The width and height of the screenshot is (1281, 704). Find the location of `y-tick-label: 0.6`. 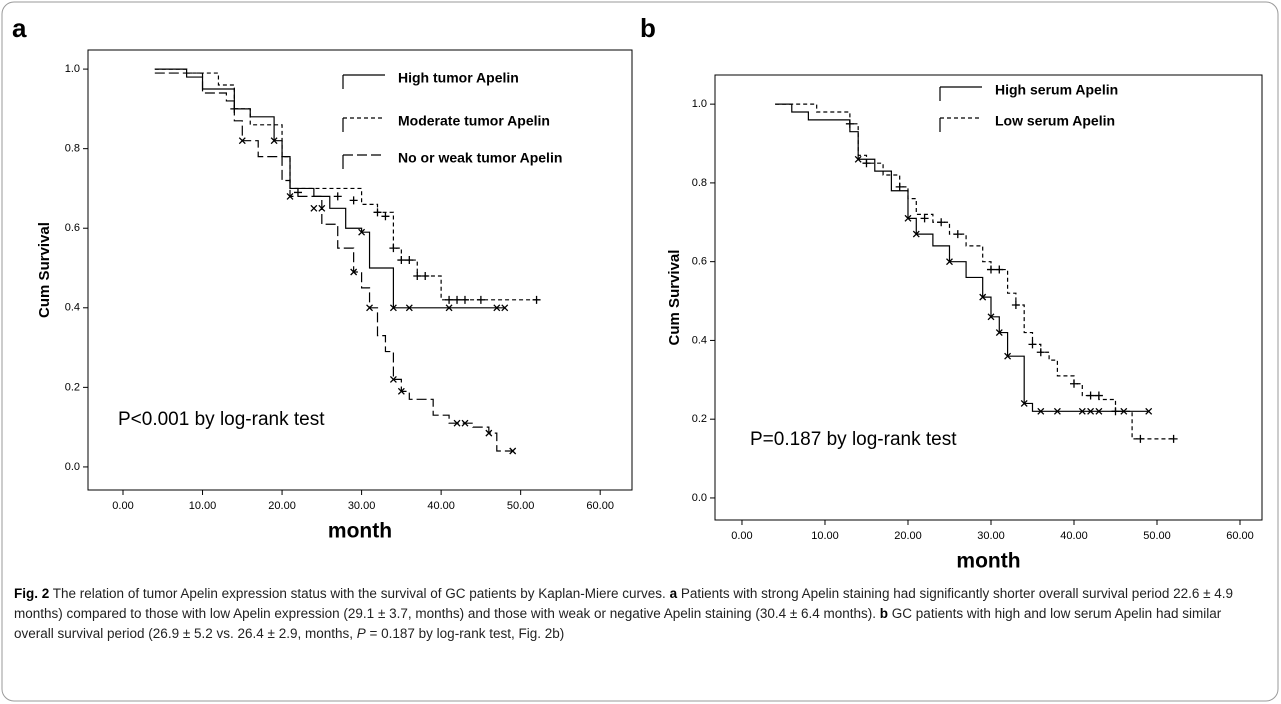

y-tick-label: 0.6 is located at coordinates (699, 262).